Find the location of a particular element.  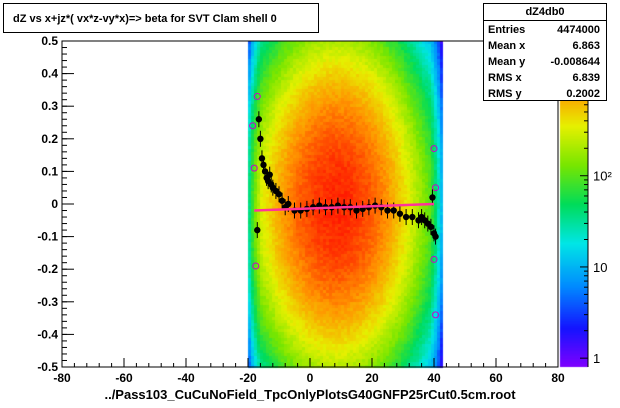

stats-value: 0.2002 is located at coordinates (583, 94).